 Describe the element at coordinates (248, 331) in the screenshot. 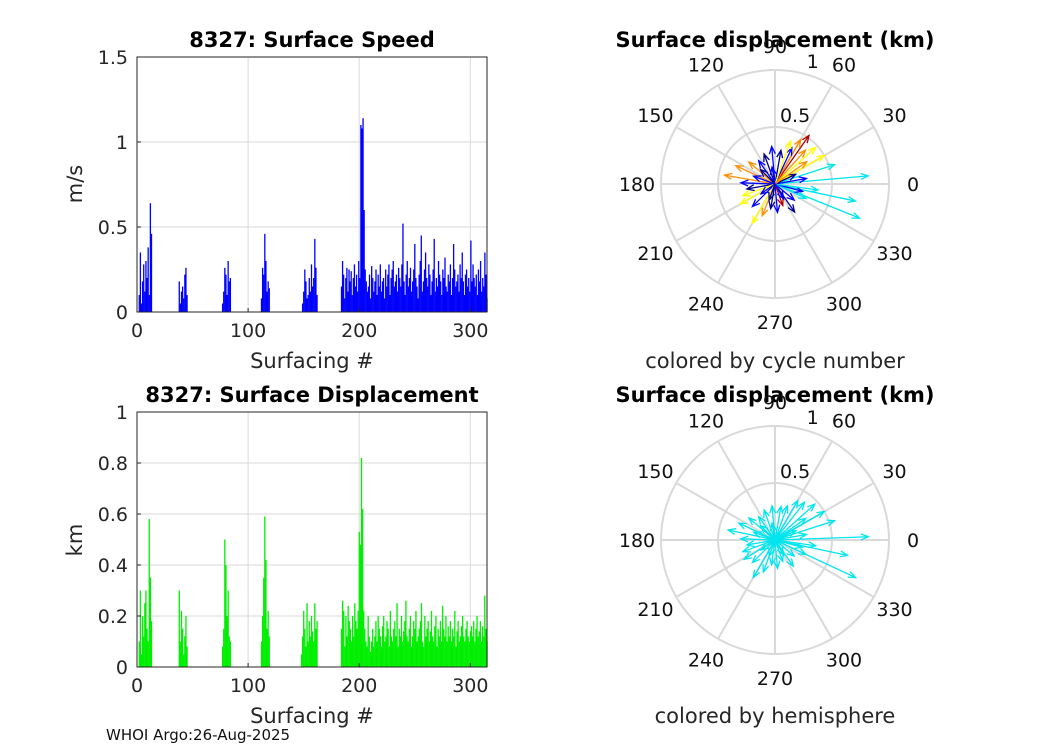

I see `speed-xtick-label: 100` at that location.